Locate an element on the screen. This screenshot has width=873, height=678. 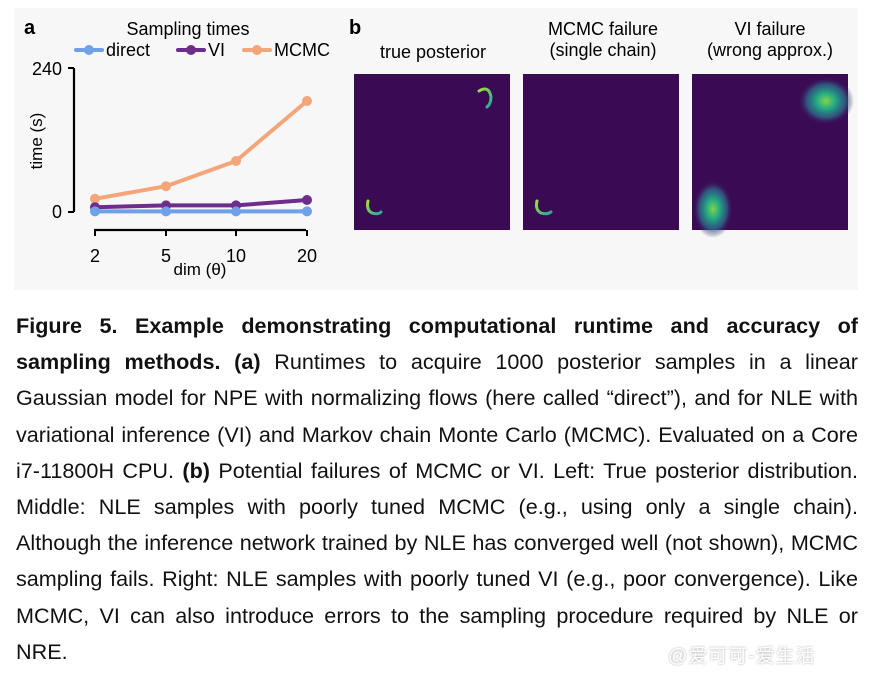
y-tick-label-bottom: 0 is located at coordinates (57, 212).